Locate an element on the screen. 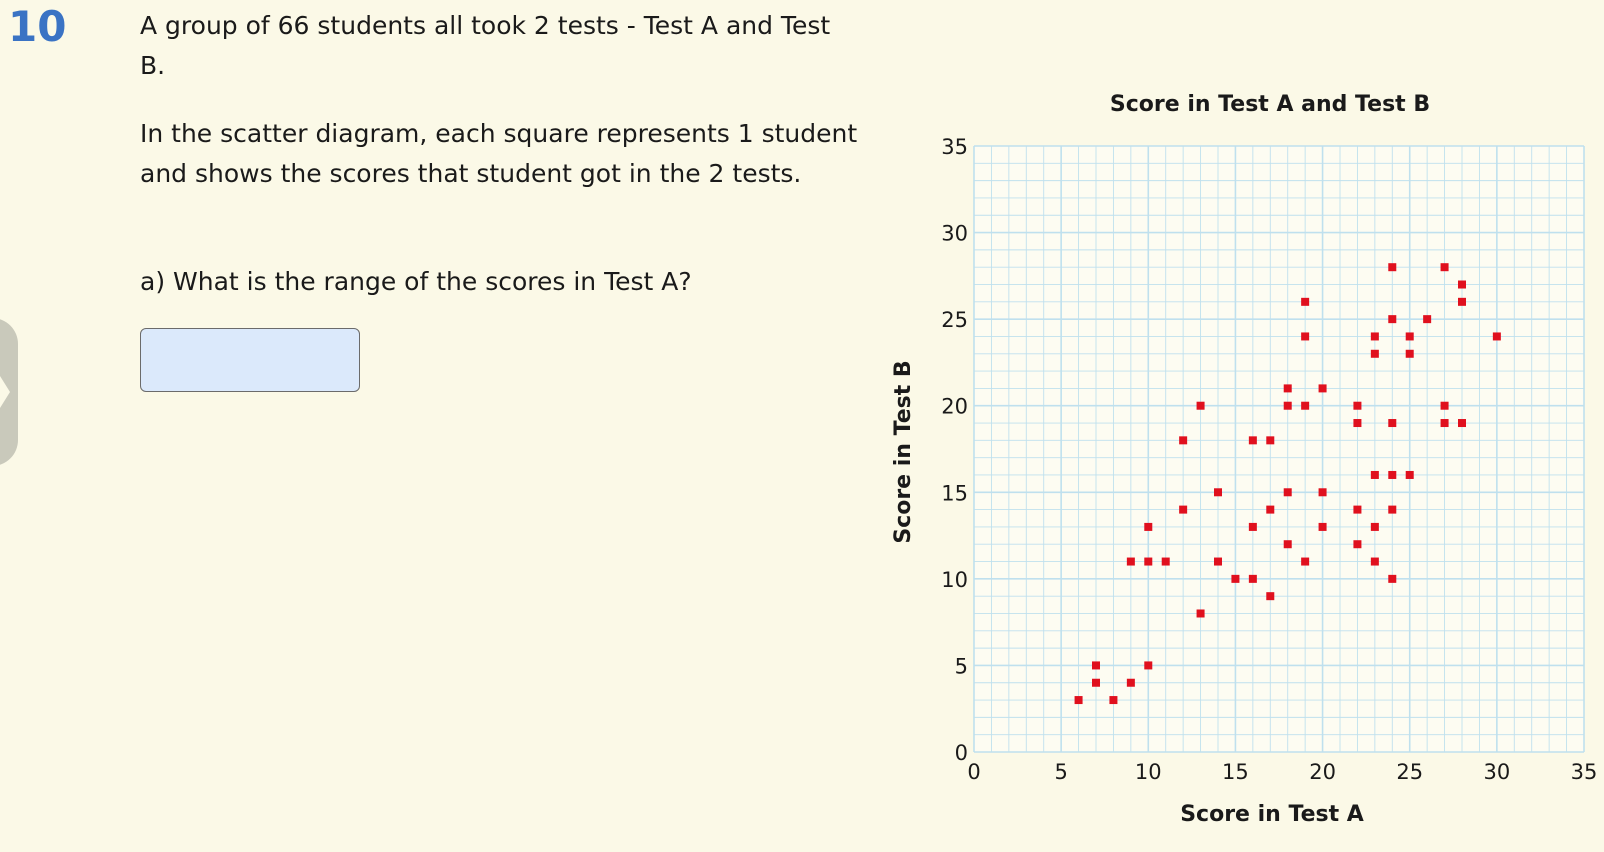  chevron-right-icon is located at coordinates (5, 392).